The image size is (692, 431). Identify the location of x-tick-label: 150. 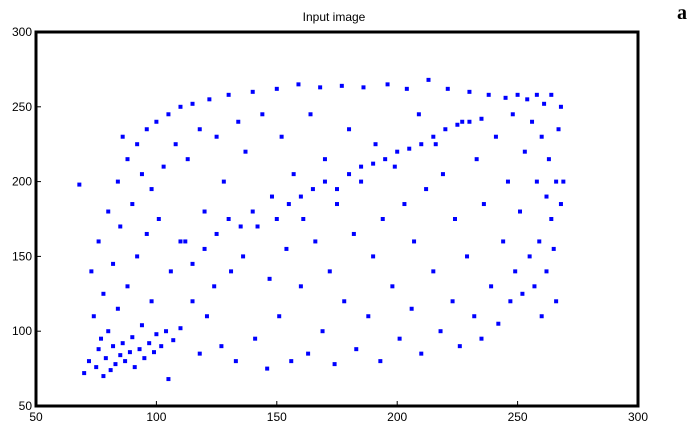
(277, 417).